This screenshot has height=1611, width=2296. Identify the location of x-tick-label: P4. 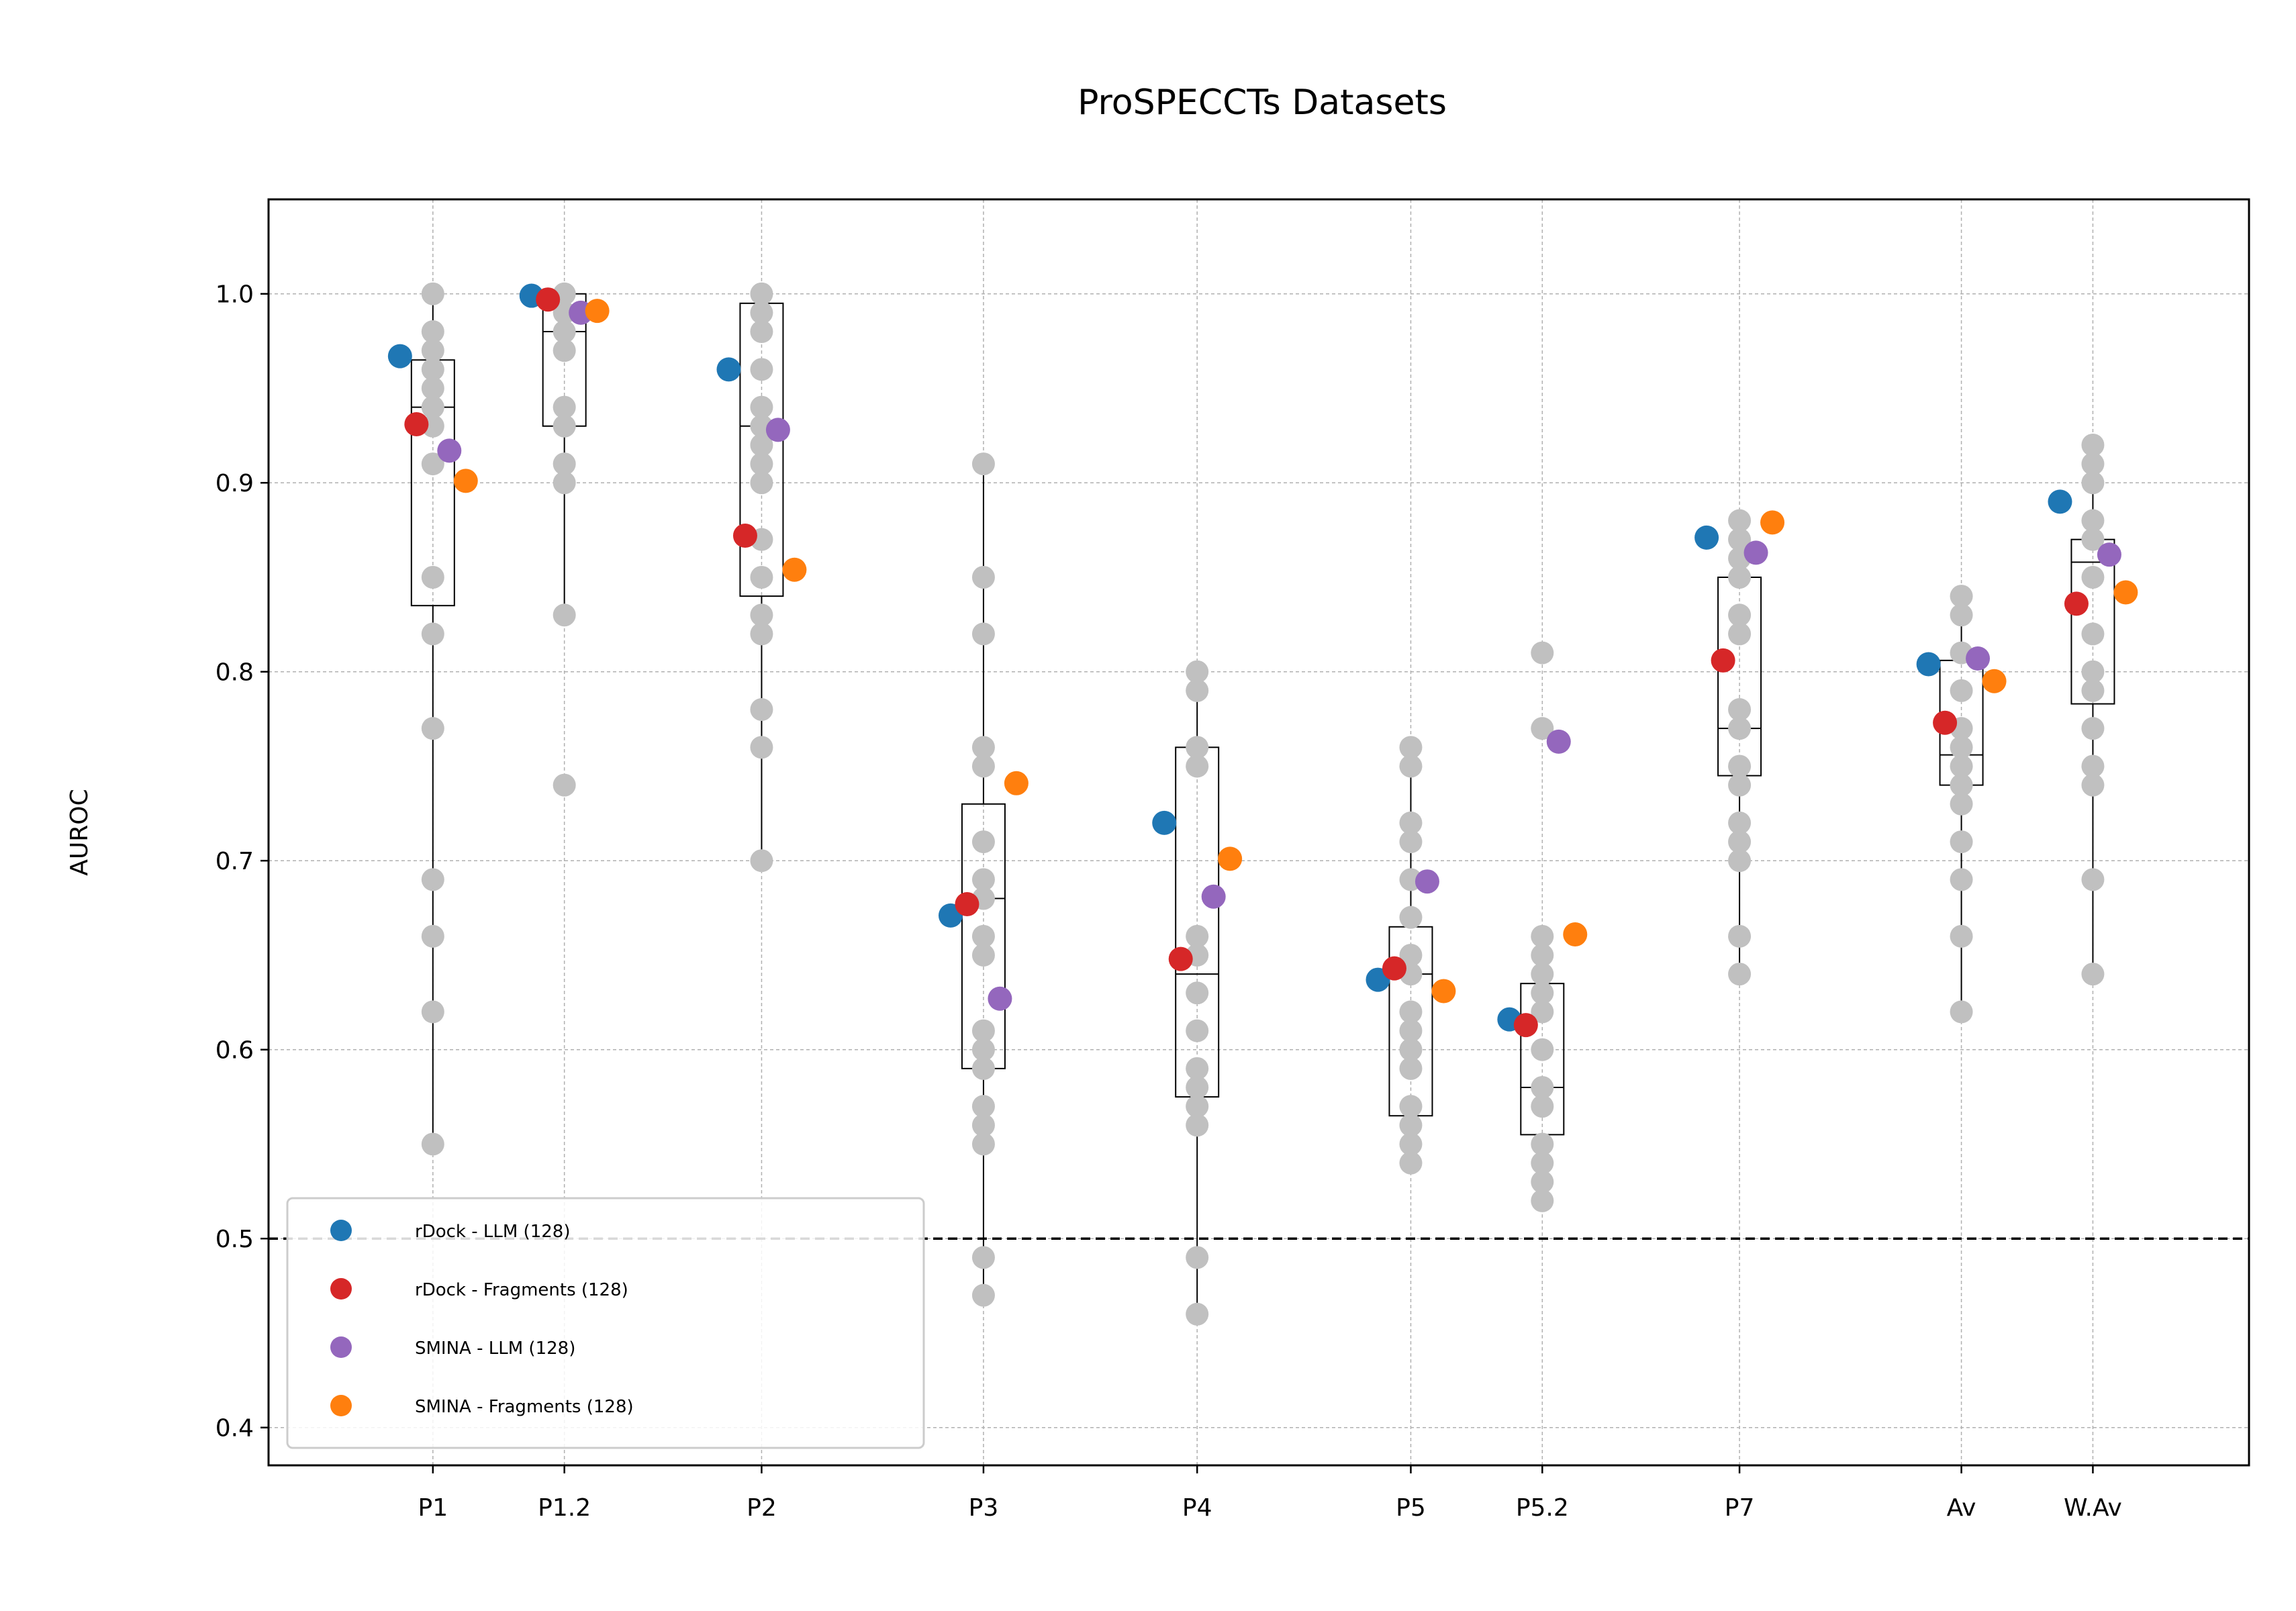
(1197, 1508).